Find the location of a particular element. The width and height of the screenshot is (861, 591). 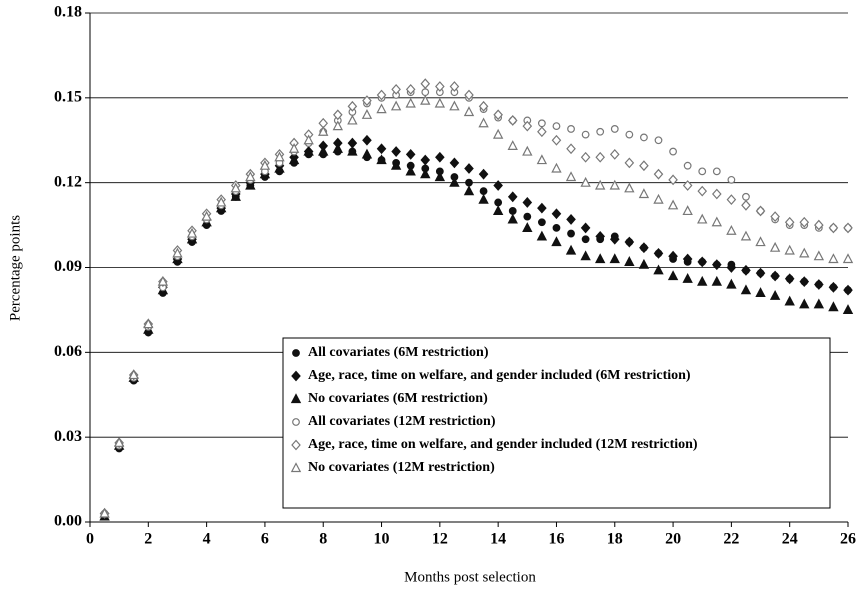

x-tick-label: 2 is located at coordinates (148, 539).